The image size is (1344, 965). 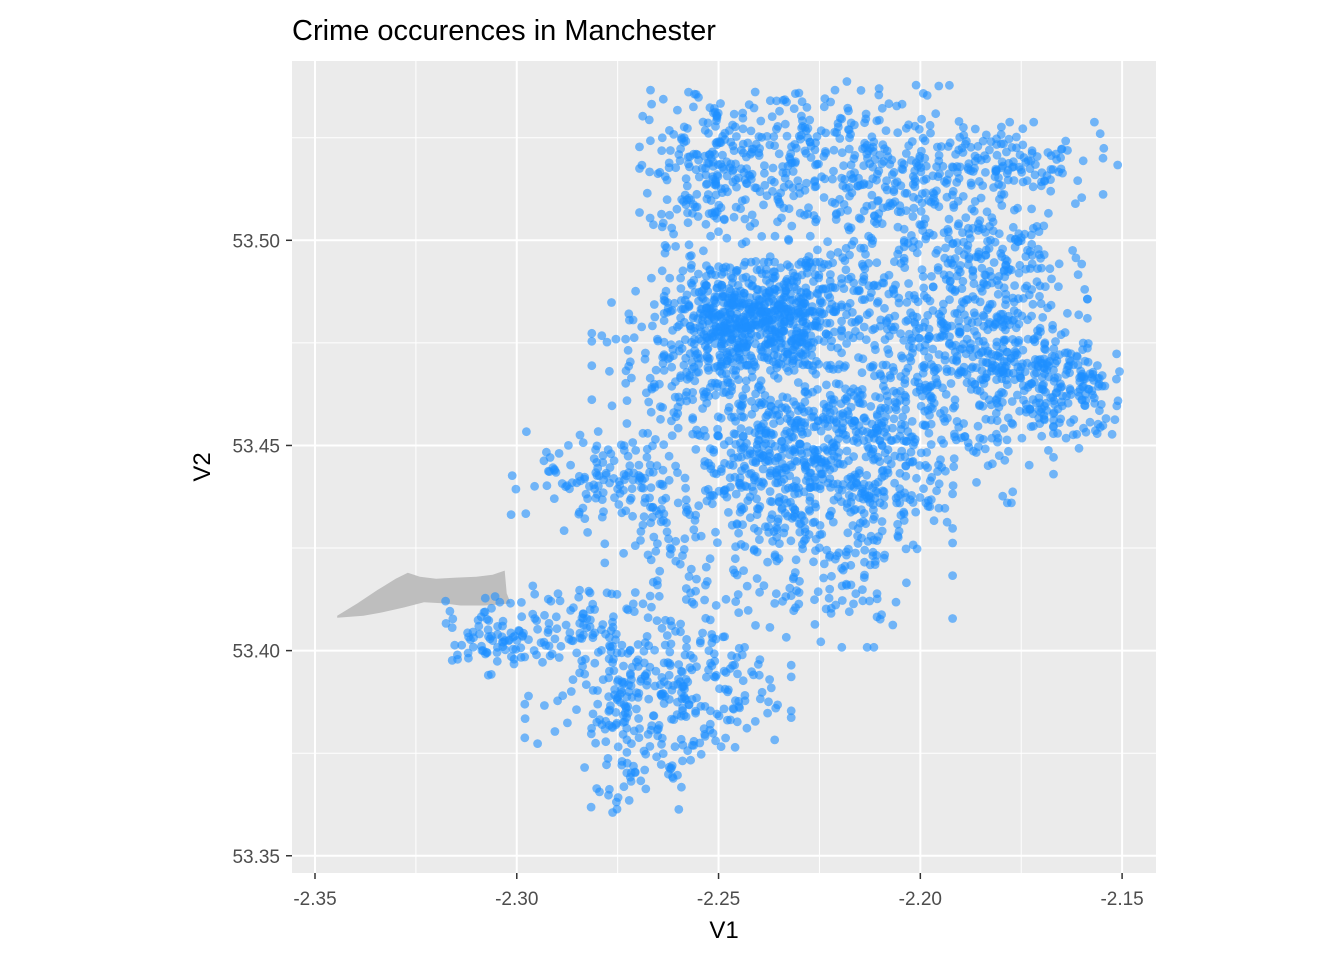 I want to click on x-tick-label: -2.20, so click(x=920, y=899).